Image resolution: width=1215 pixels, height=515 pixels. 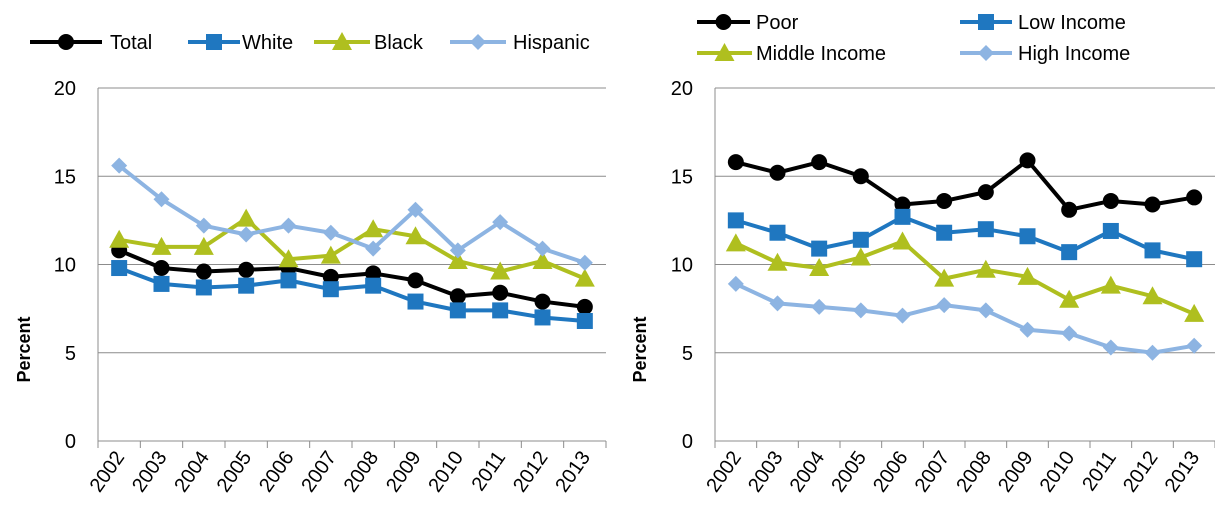 What do you see at coordinates (235, 471) in the screenshot?
I see `x-tick-label: 2005` at bounding box center [235, 471].